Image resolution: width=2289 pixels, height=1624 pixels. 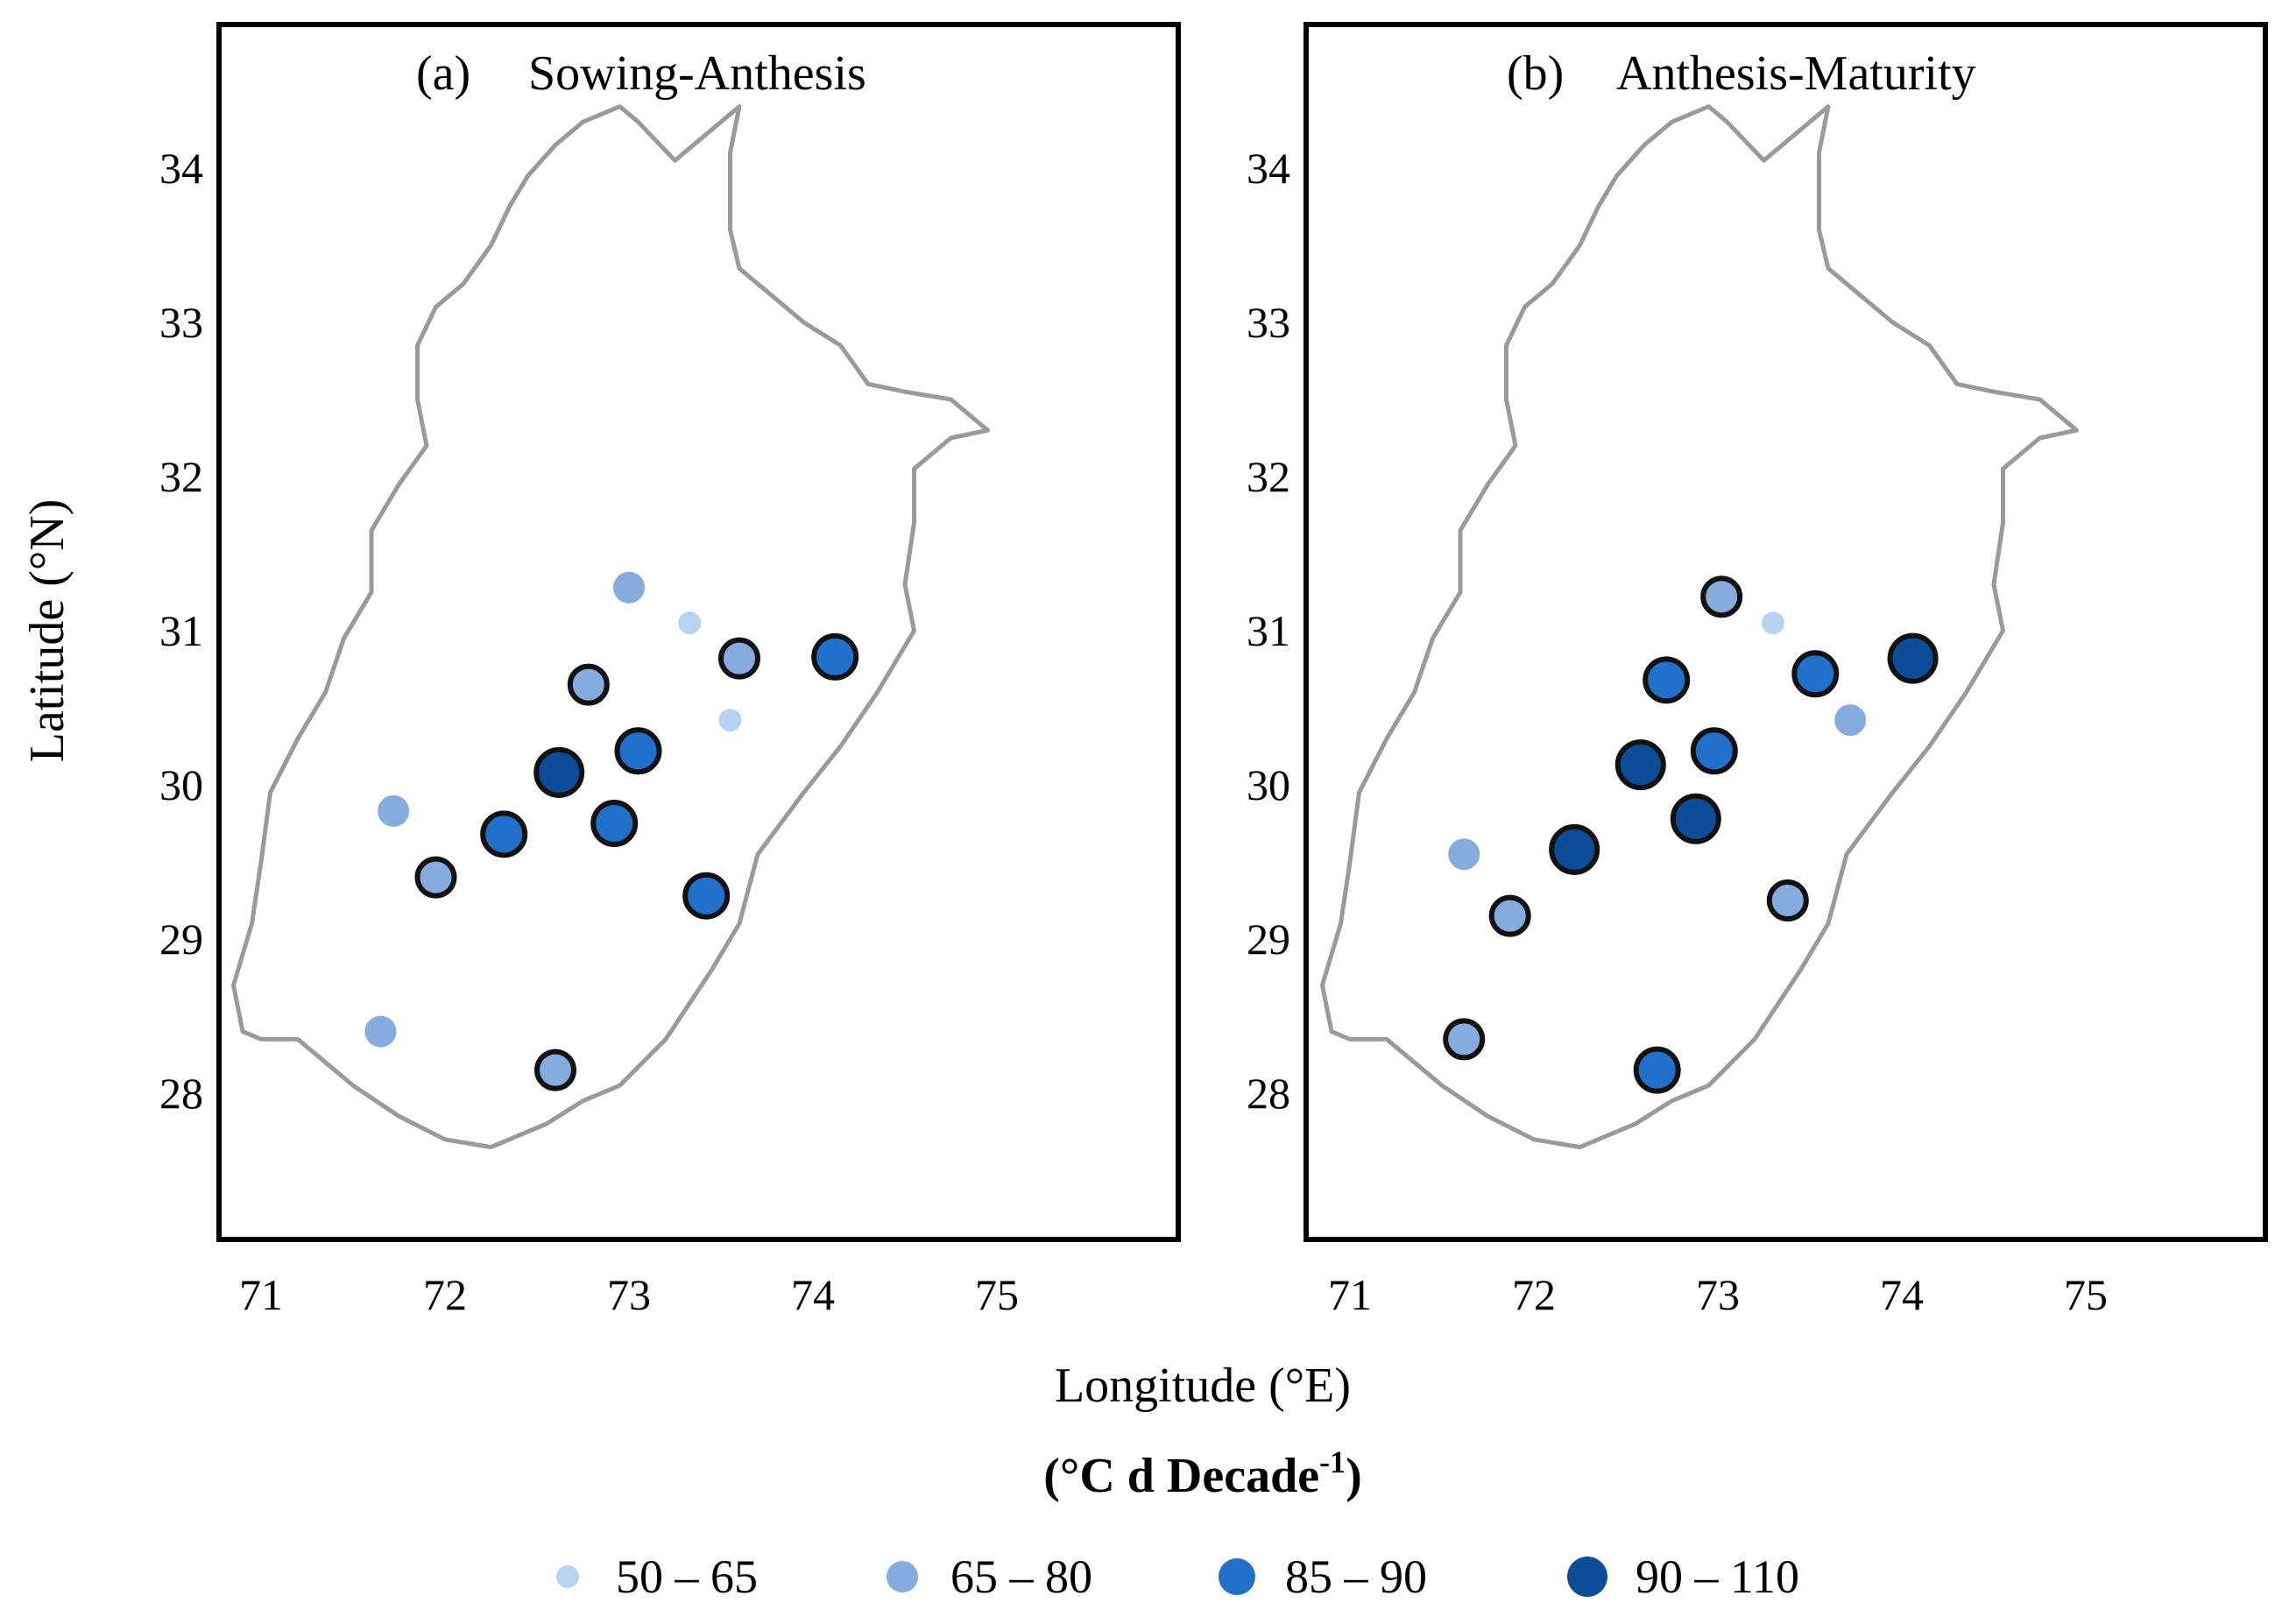 I want to click on panel-b-title-prefix: (b), so click(x=1535, y=73).